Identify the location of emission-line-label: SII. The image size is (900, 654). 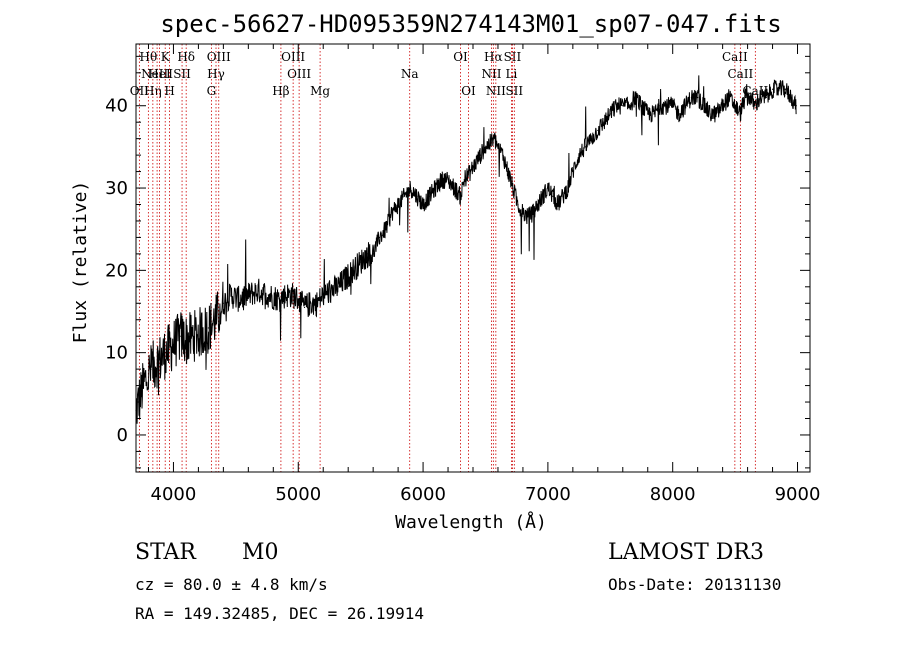
(513, 57).